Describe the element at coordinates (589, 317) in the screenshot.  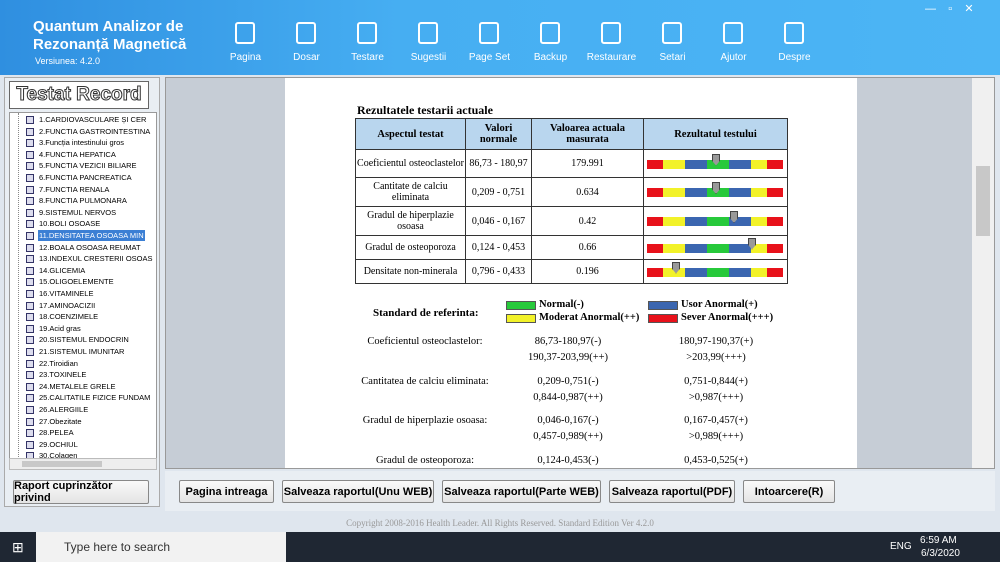
I see `legend-label: Moderat Anormal(++)` at that location.